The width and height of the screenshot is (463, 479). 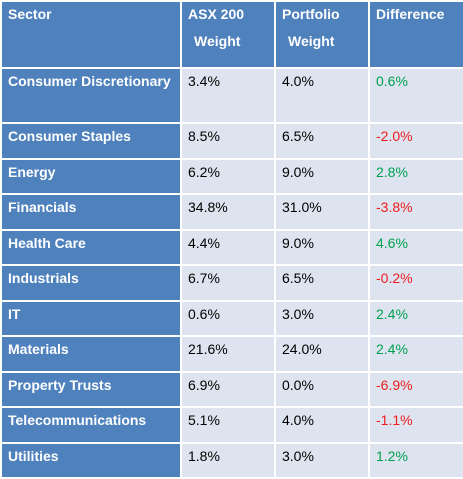 I want to click on header-portfolio-weight: Portfolio Weight, so click(x=322, y=34).